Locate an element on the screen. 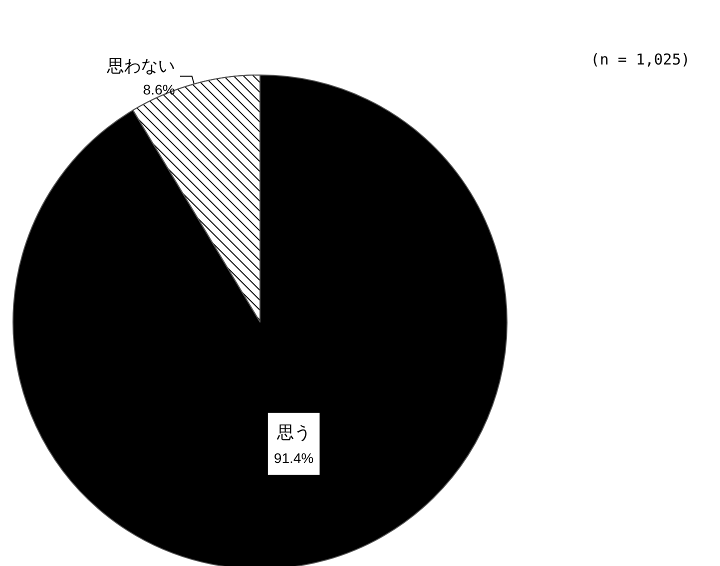 The height and width of the screenshot is (566, 720). slice-label: 思わない is located at coordinates (140, 66).